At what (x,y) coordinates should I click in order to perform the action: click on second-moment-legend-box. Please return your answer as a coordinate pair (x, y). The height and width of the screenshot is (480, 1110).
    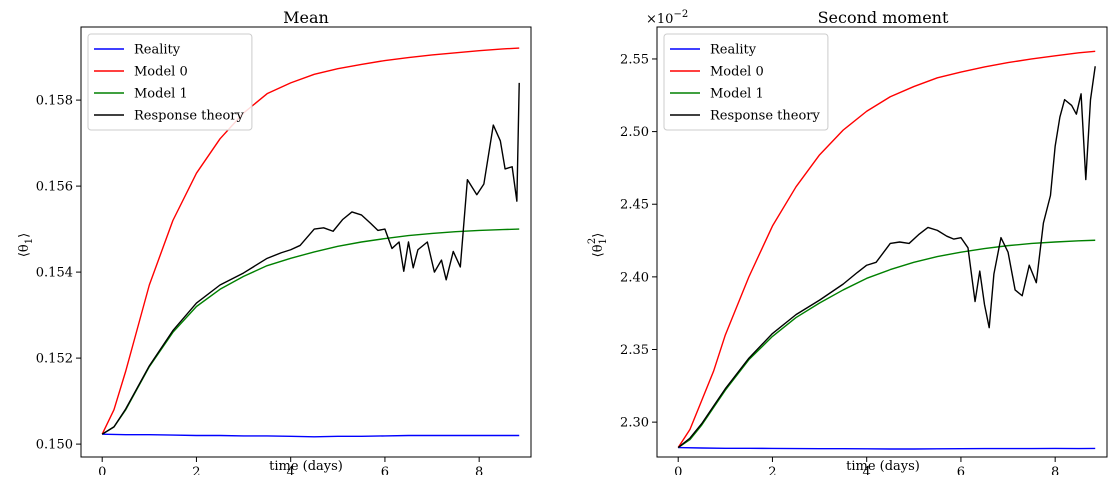
    Looking at the image, I should click on (746, 82).